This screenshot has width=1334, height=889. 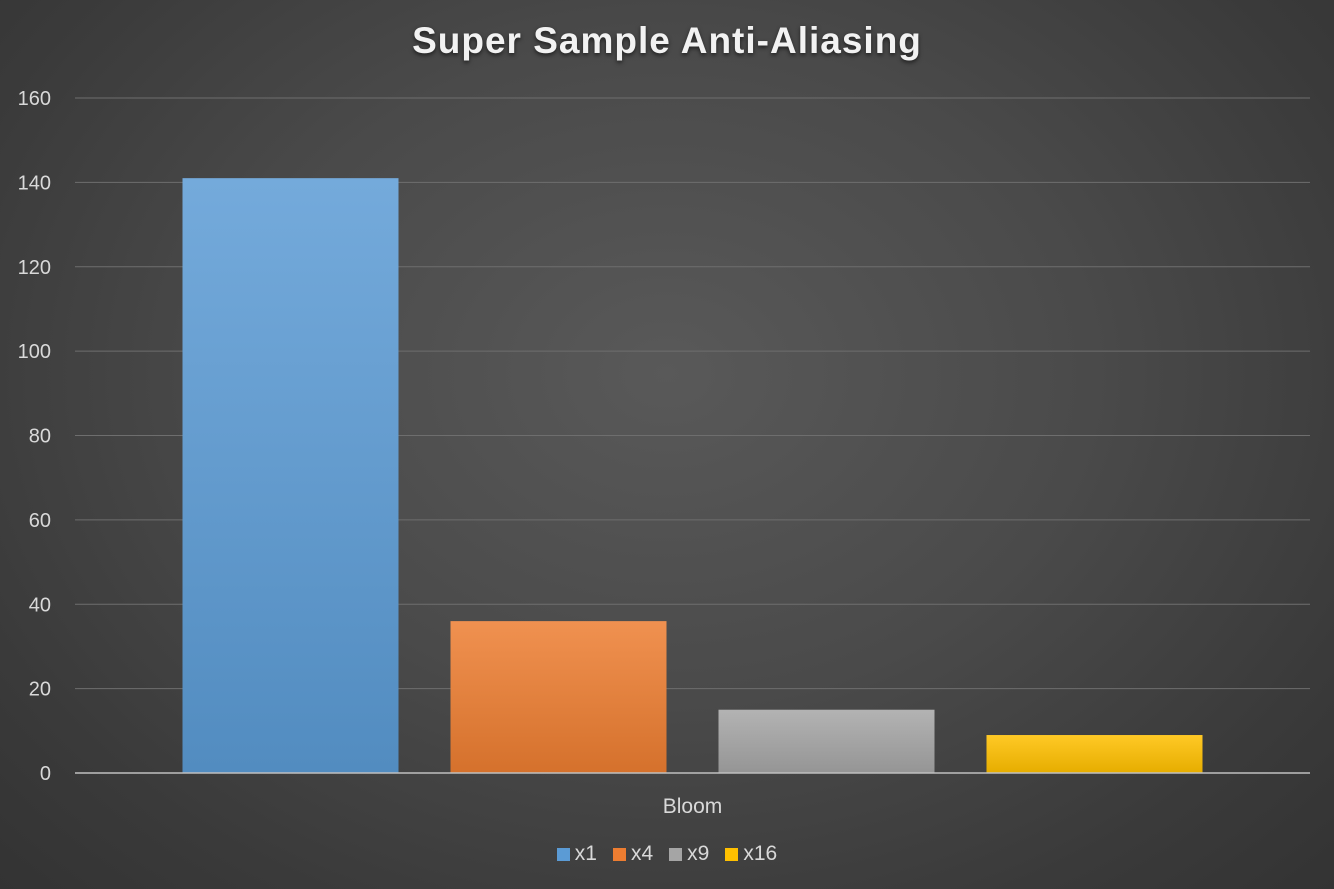 I want to click on y-tick-label: 40, so click(x=40, y=605).